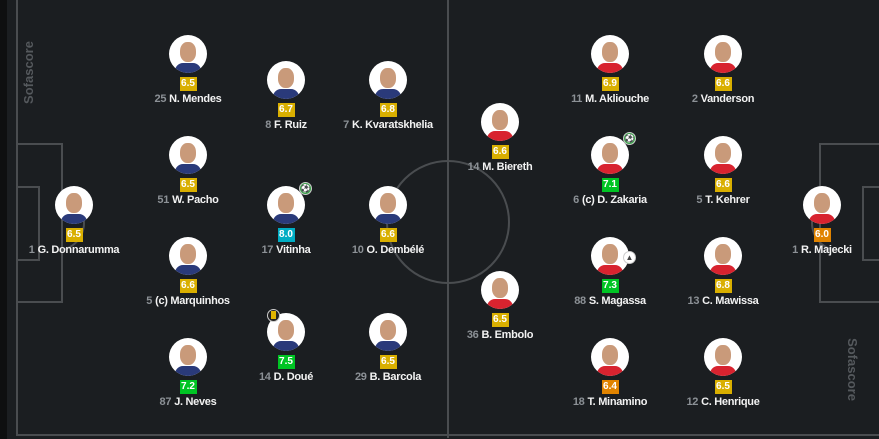 The width and height of the screenshot is (879, 439). What do you see at coordinates (723, 301) in the screenshot?
I see `player-label: 13 C. Mawissa` at bounding box center [723, 301].